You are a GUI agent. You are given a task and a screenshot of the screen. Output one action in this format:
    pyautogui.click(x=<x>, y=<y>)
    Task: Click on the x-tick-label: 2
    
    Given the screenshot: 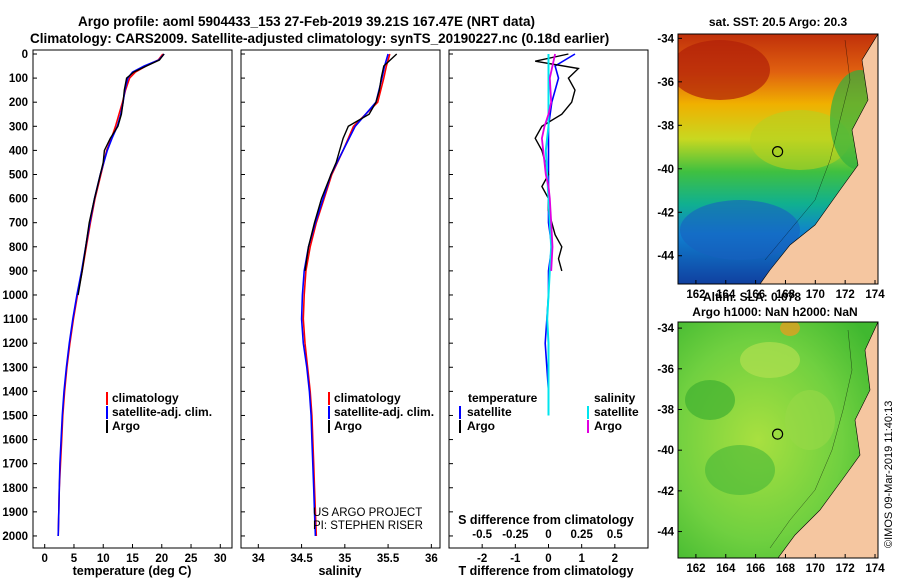 What is the action you would take?
    pyautogui.click(x=615, y=559)
    